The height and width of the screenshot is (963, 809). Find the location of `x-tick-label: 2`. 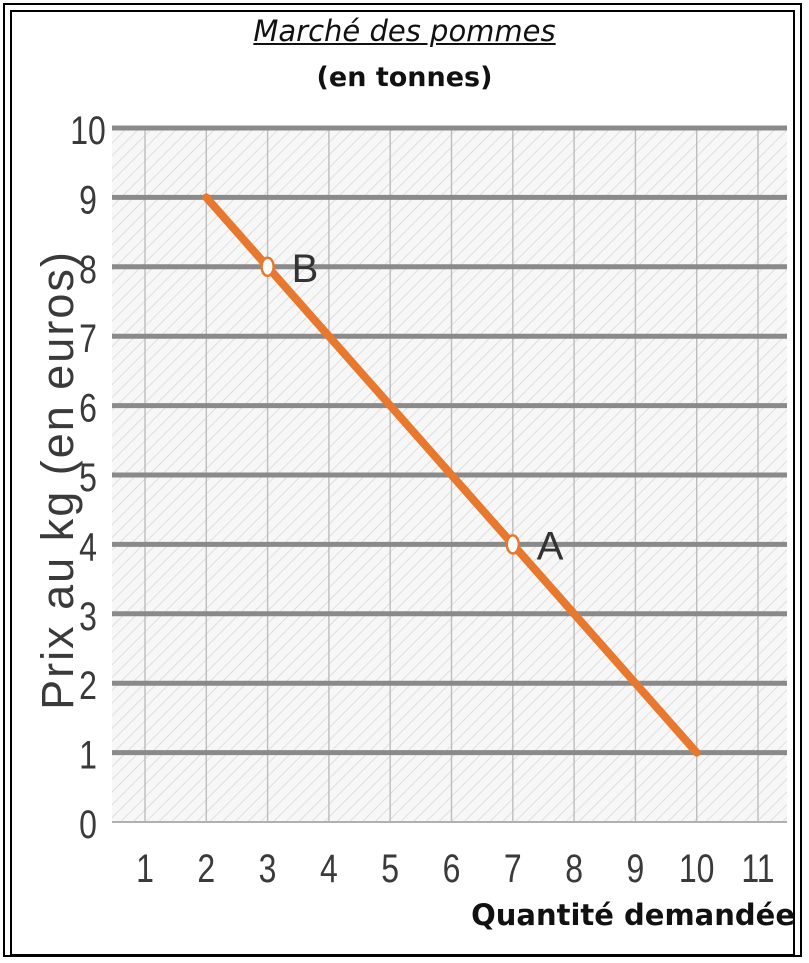

x-tick-label: 2 is located at coordinates (206, 868).